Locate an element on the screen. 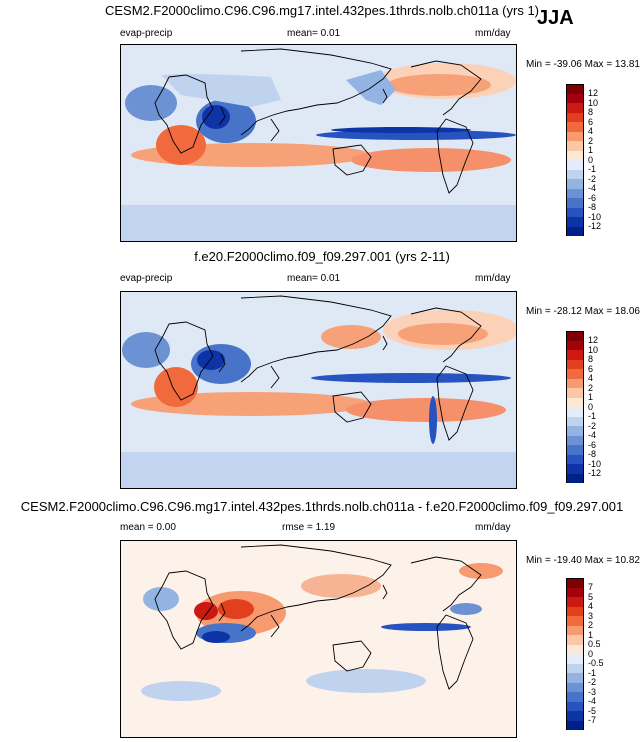 Image resolution: width=644 pixels, height=742 pixels. panel3-mean-value: 0.00 is located at coordinates (166, 527).